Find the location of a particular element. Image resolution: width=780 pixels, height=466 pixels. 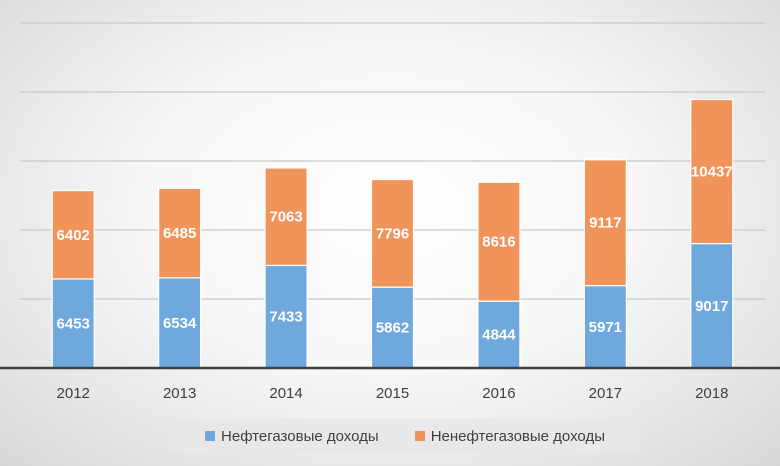

legend-item-oil-gas: Нефтегазовые доходы is located at coordinates (292, 436).